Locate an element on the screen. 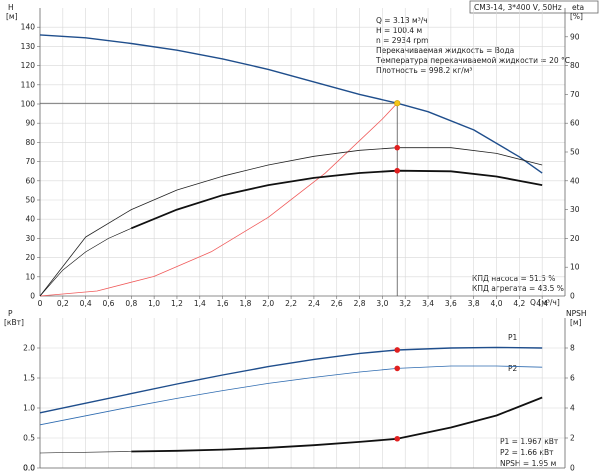  top-left-zero-label: 0 is located at coordinates (32, 296).